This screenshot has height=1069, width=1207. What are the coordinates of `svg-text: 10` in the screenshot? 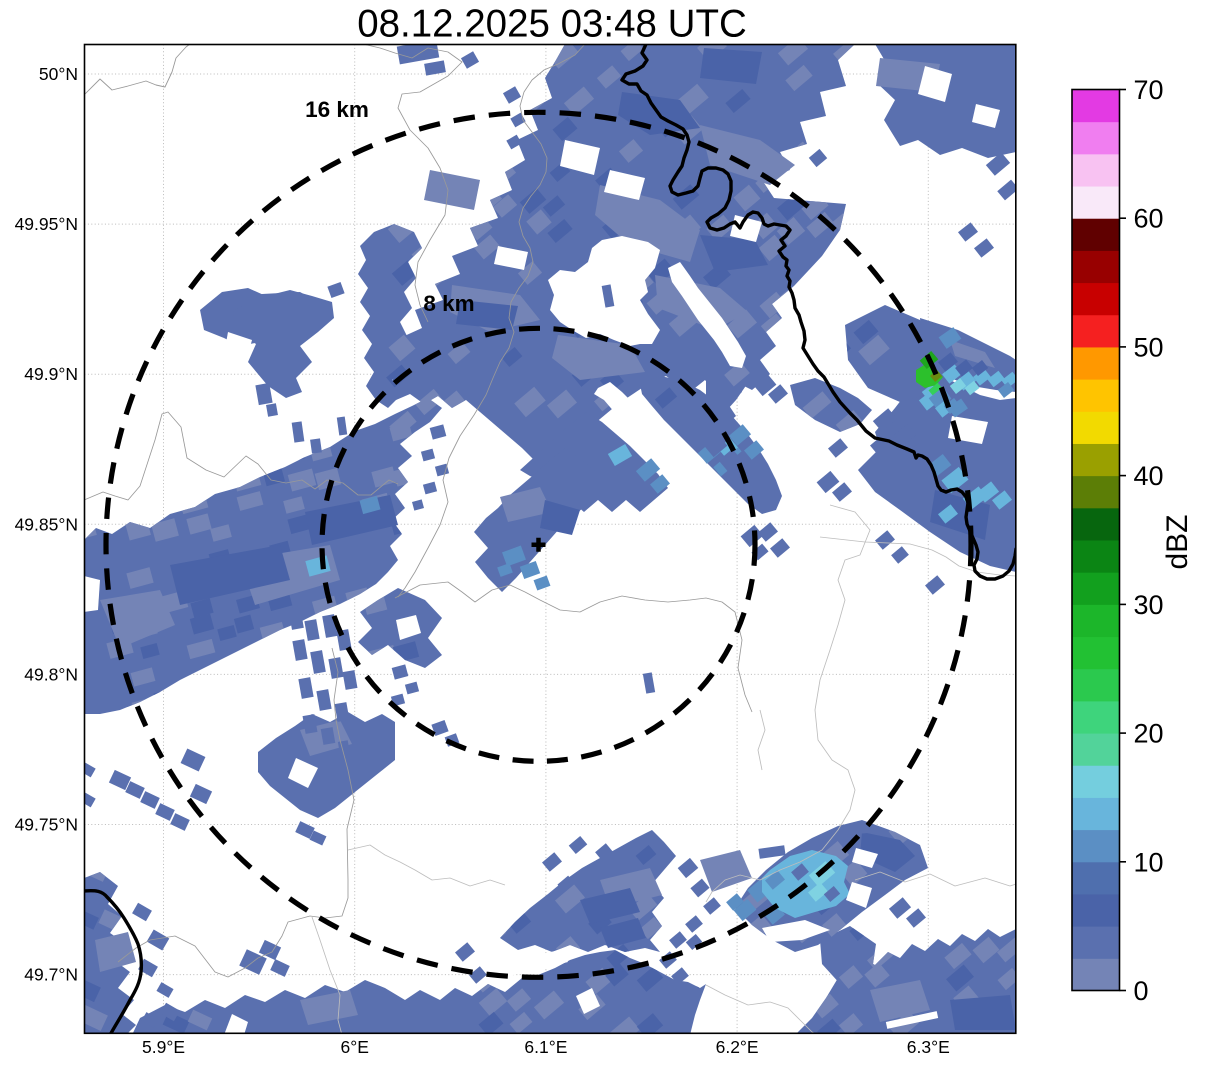 It's located at (1149, 862).